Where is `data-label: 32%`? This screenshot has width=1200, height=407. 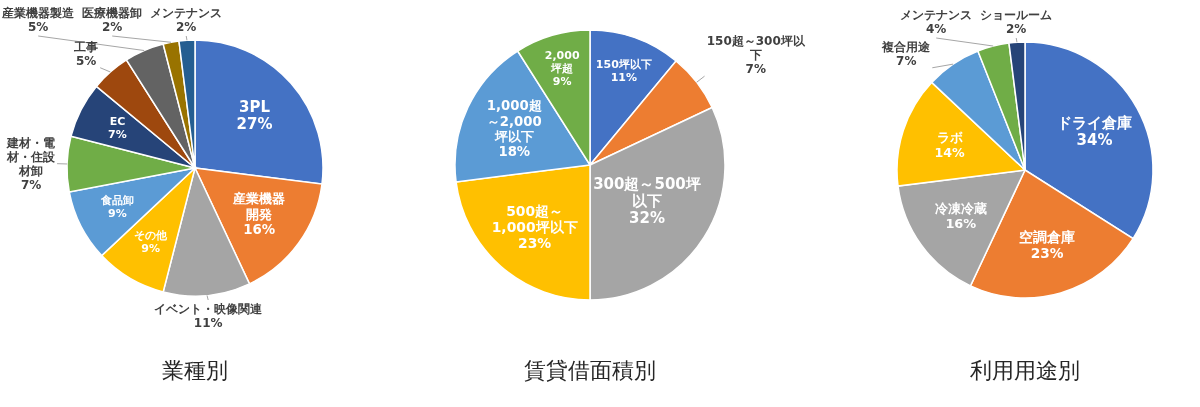
data-label: 32% is located at coordinates (647, 218).